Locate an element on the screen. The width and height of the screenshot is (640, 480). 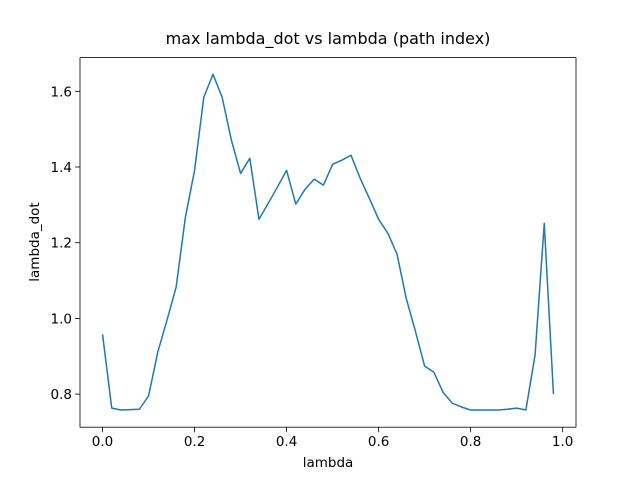
x-axis-label: lambda is located at coordinates (328, 463).